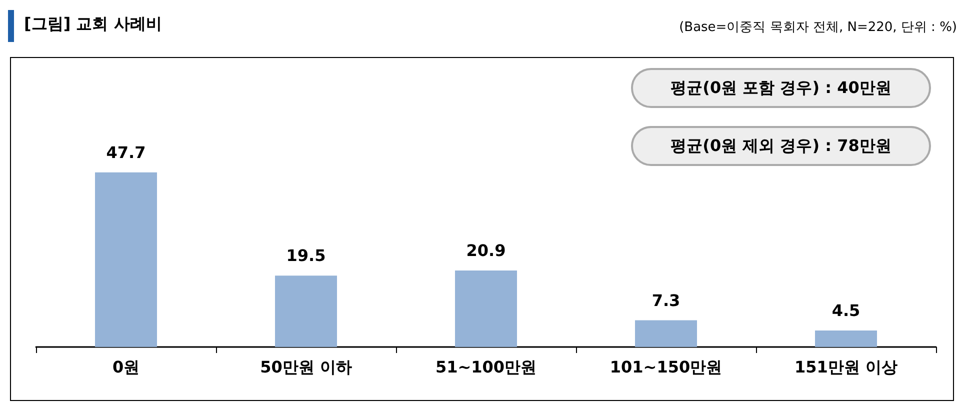  What do you see at coordinates (846, 310) in the screenshot?
I see `data-label: 4.5` at bounding box center [846, 310].